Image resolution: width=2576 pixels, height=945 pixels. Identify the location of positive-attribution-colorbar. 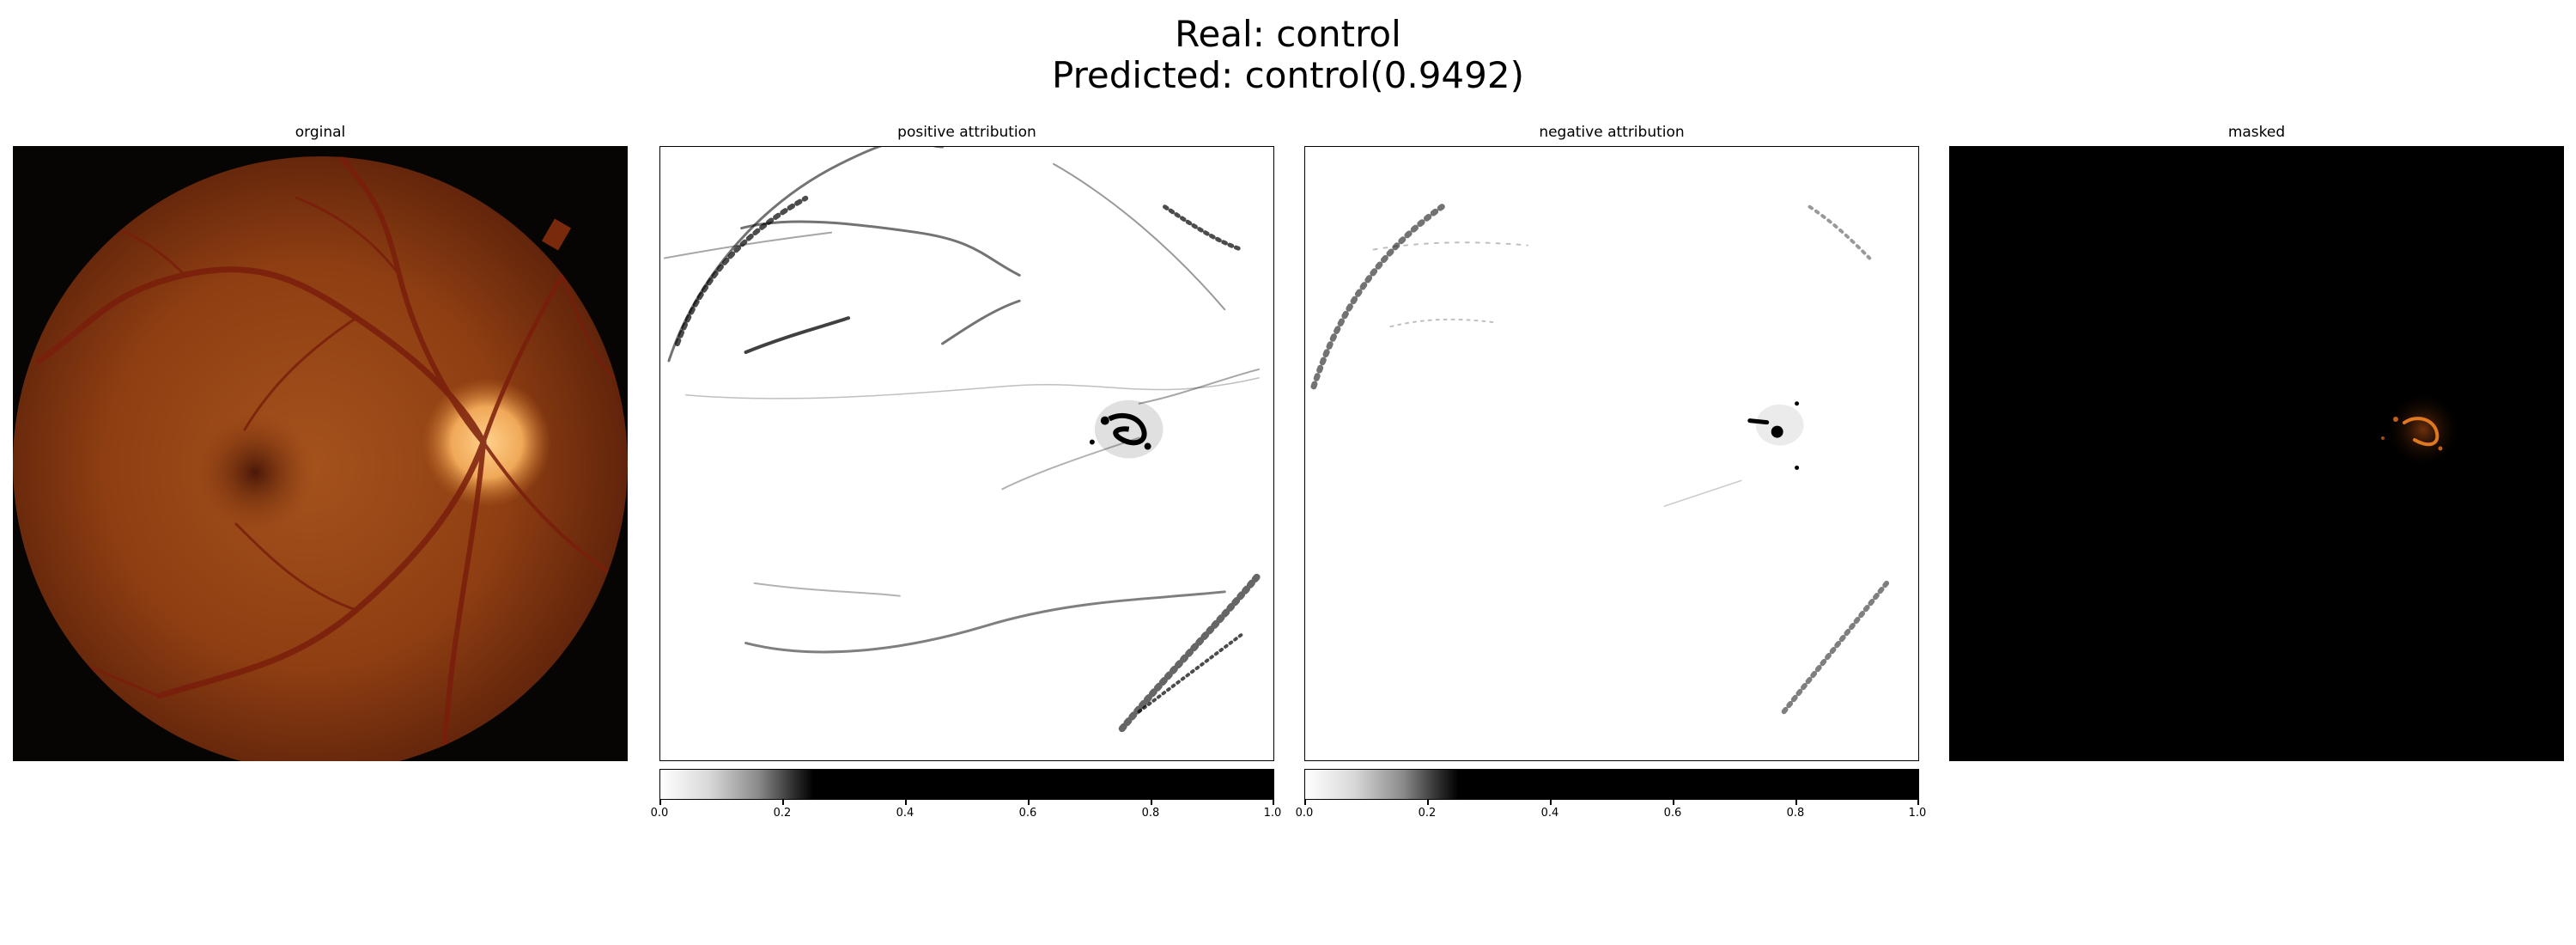
(966, 784).